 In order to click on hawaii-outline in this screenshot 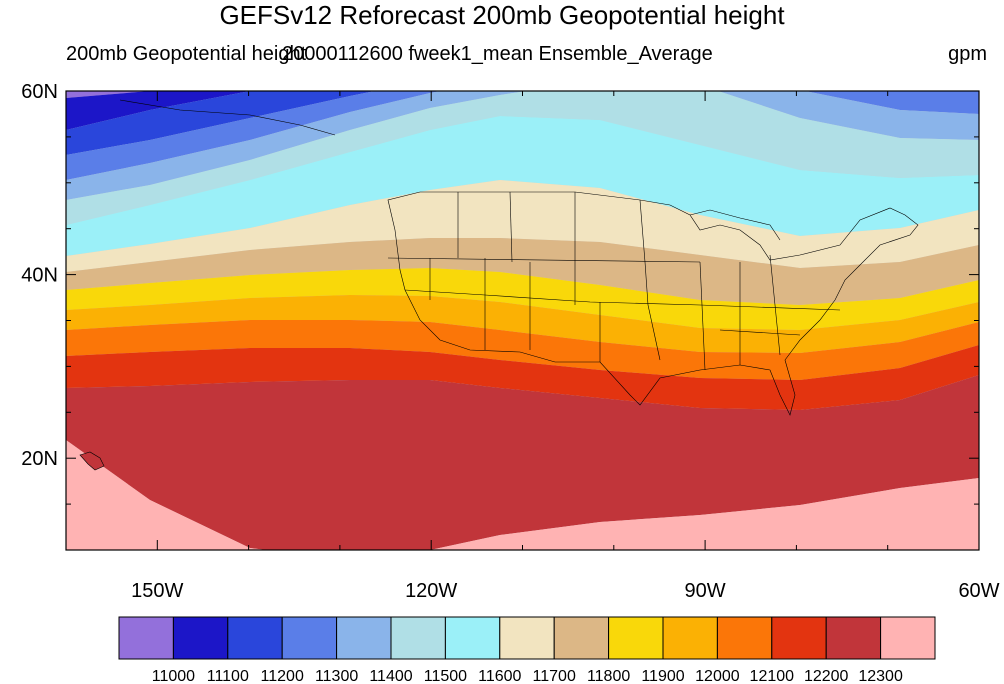, I will do `click(92, 461)`.